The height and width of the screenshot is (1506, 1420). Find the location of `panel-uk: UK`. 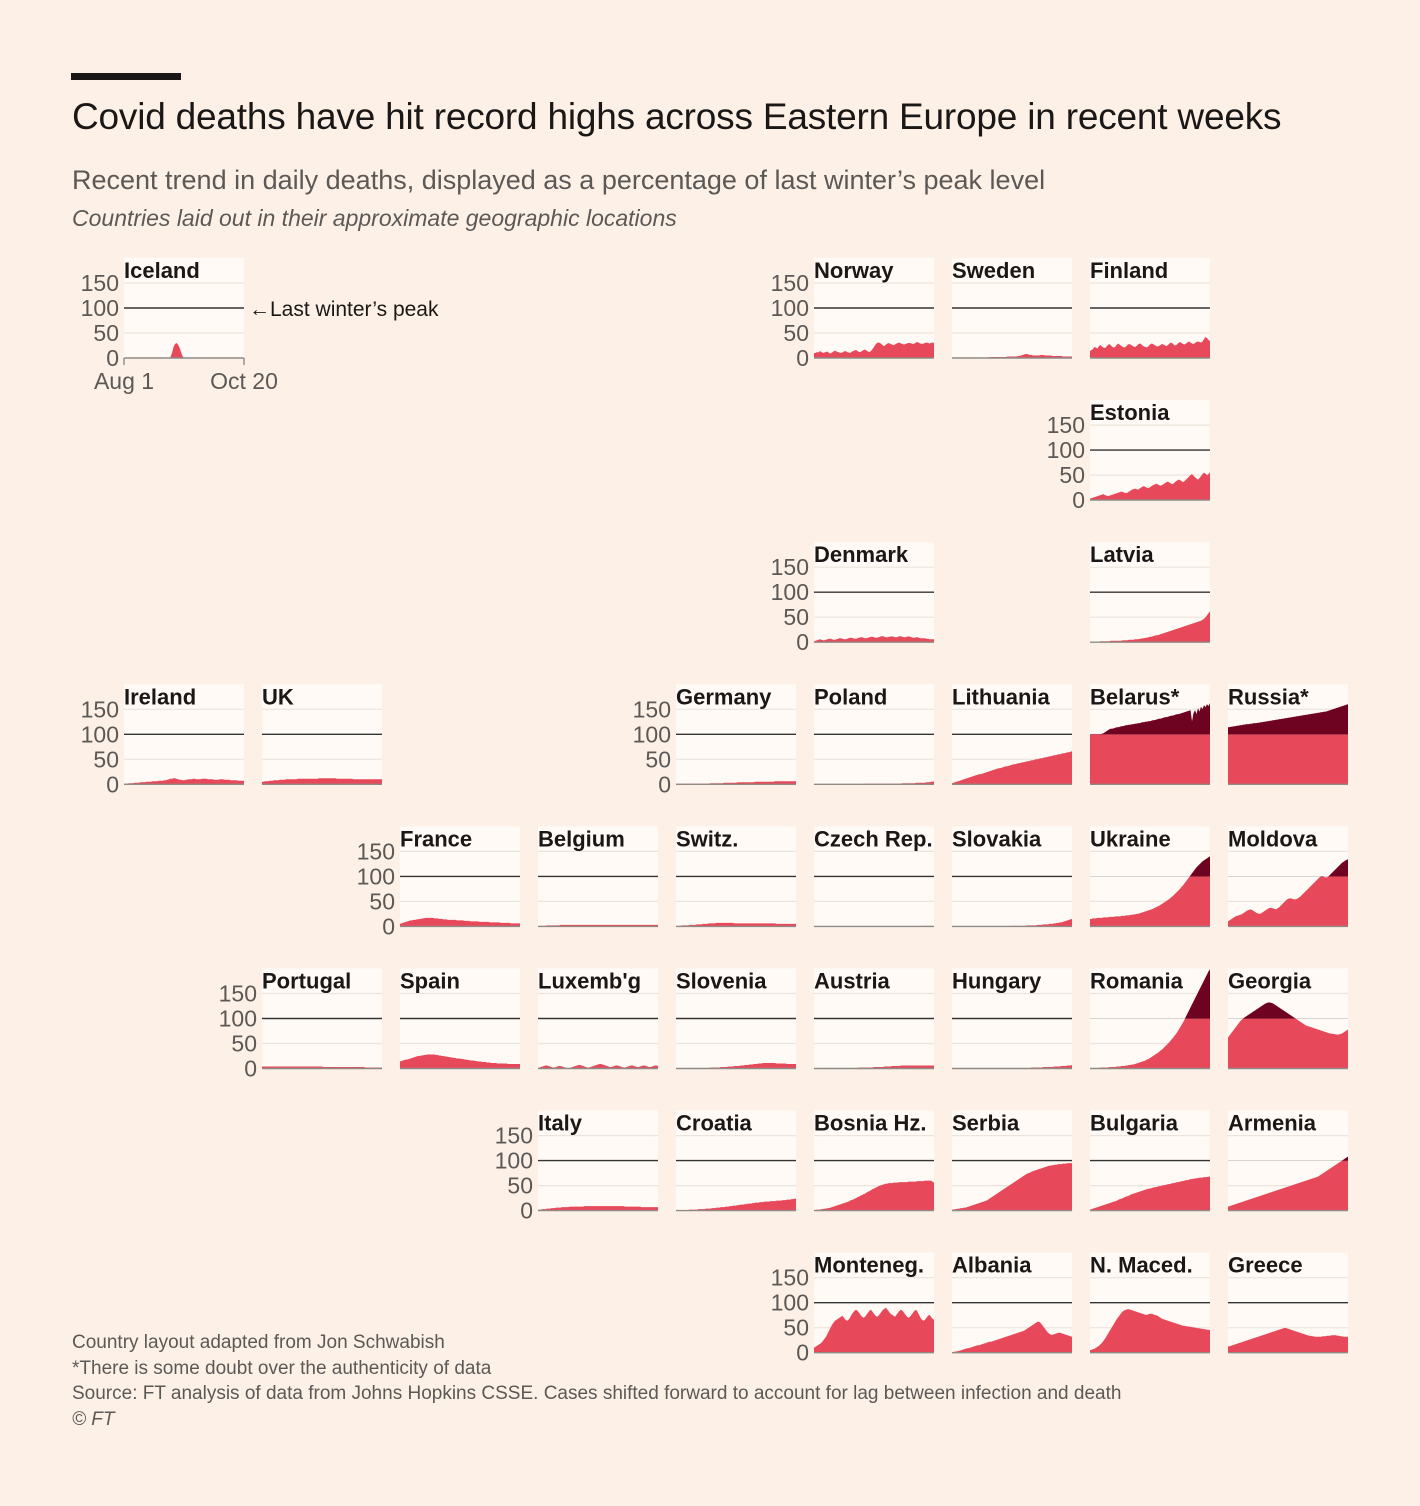

panel-uk: UK is located at coordinates (322, 734).